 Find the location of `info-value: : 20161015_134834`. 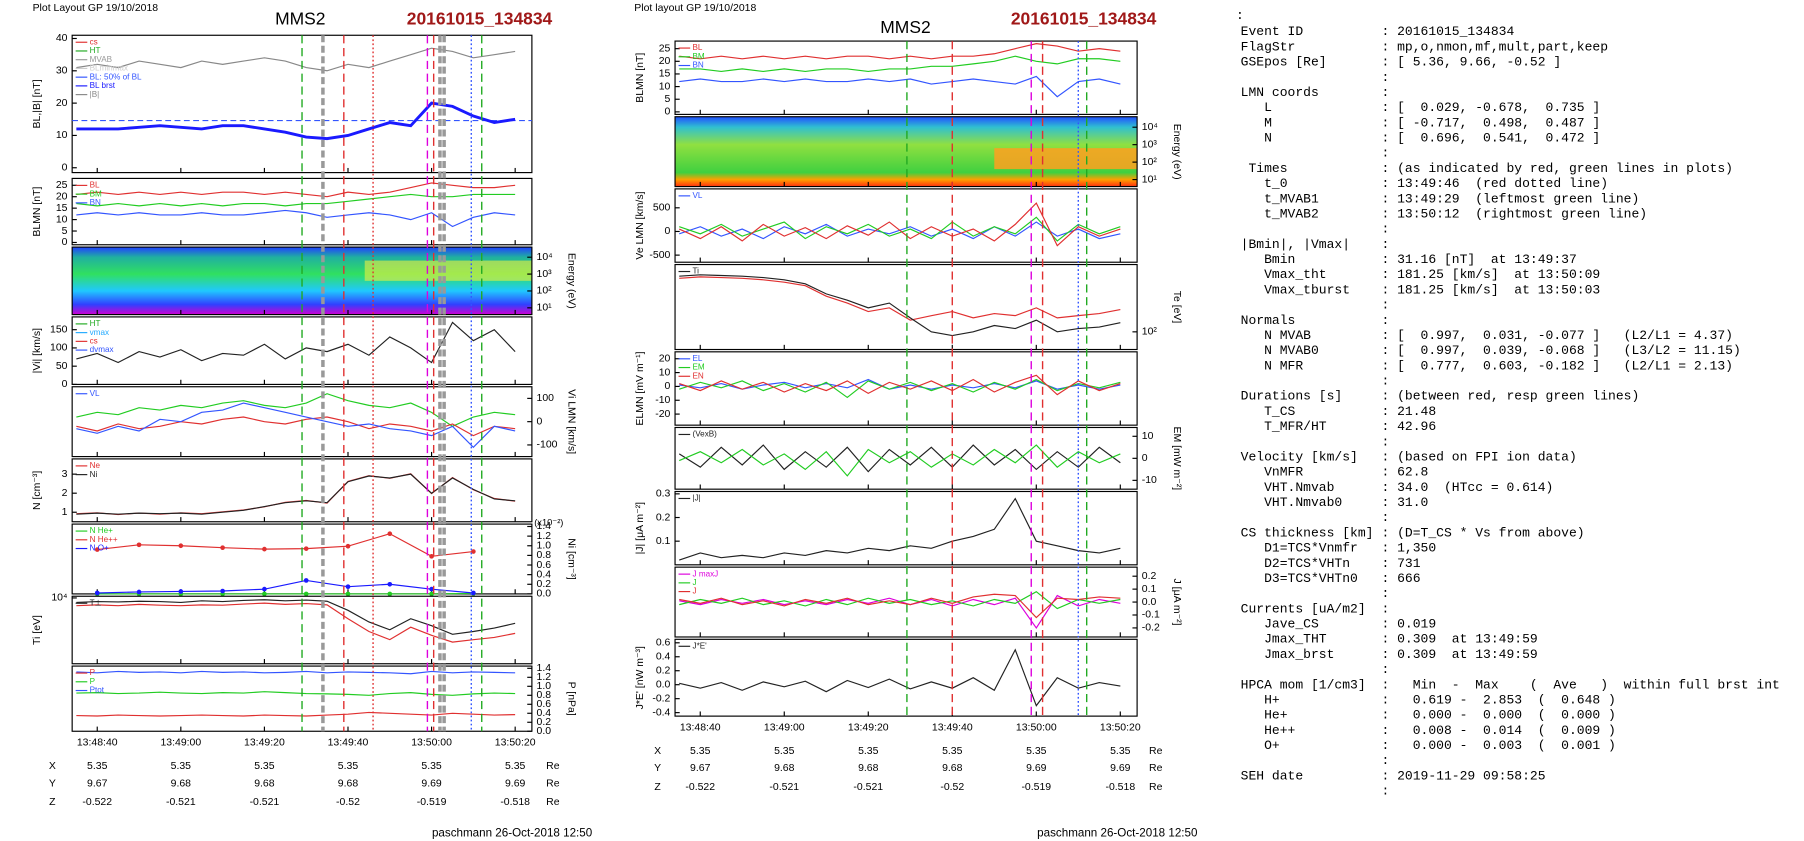

info-value: : 20161015_134834 is located at coordinates (1448, 31).